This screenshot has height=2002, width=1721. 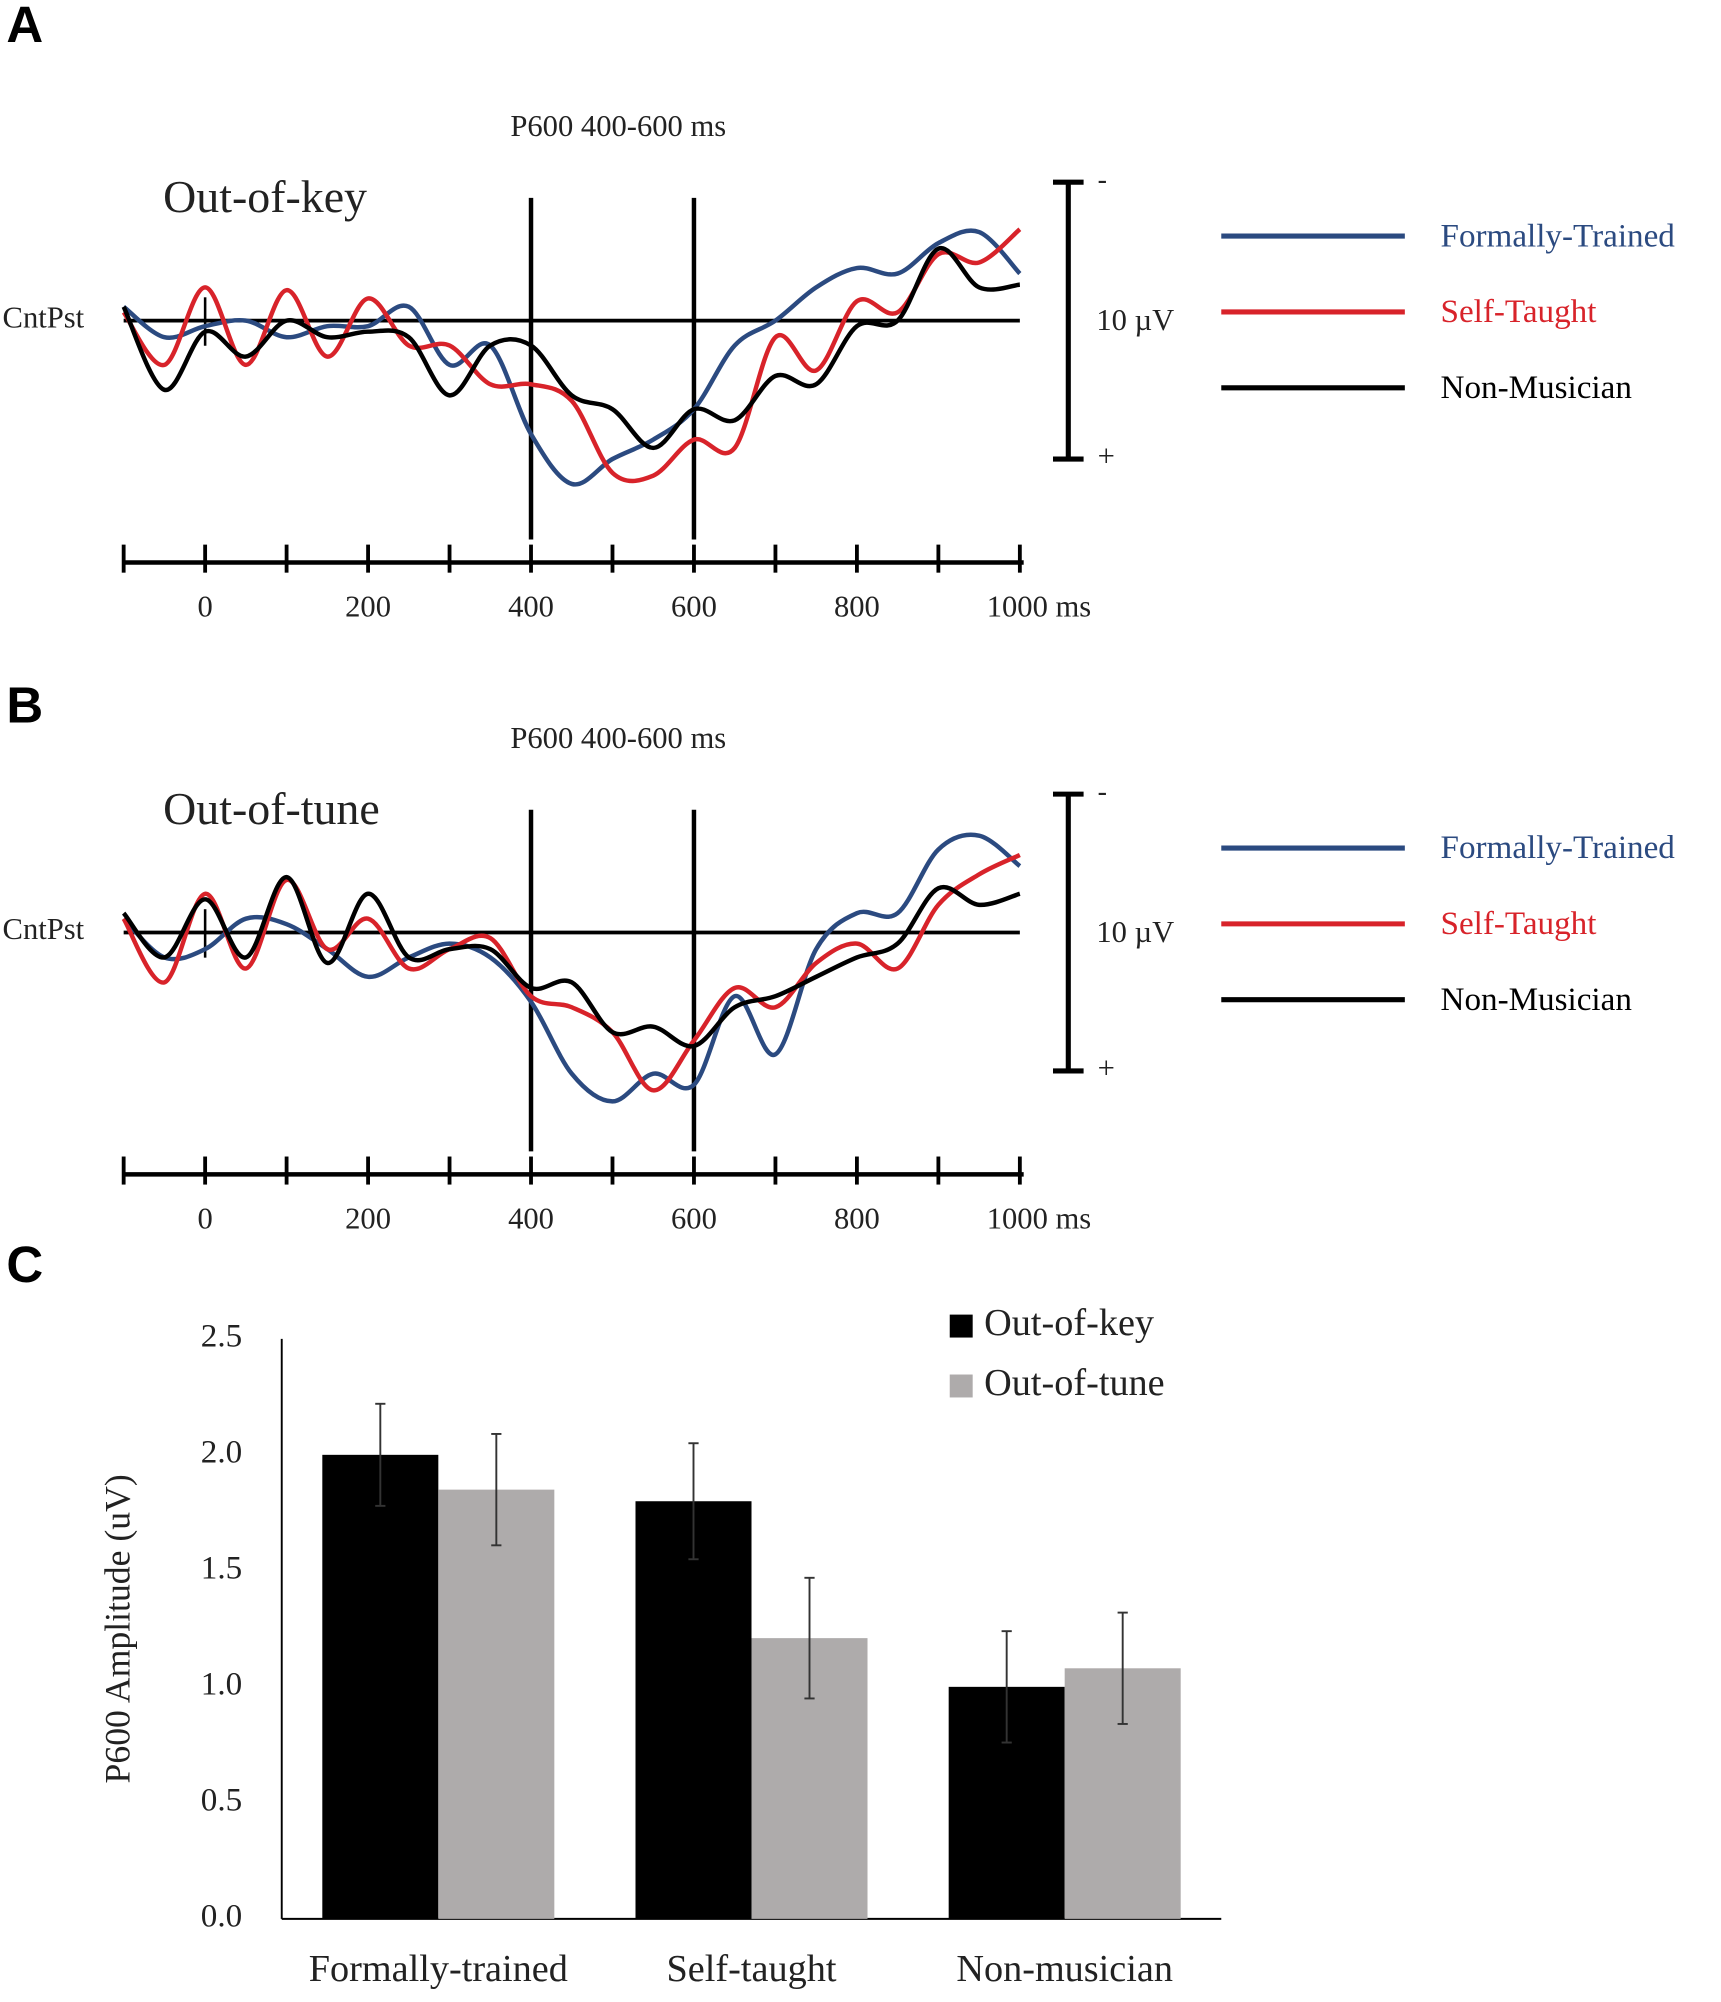 What do you see at coordinates (271, 808) in the screenshot?
I see `condition-label: Out-of-tune` at bounding box center [271, 808].